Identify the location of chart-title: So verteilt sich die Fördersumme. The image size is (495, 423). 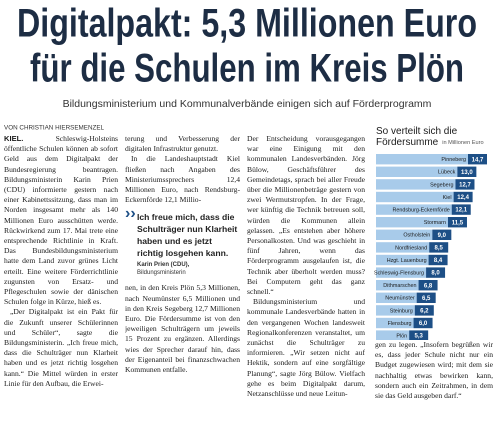
(417, 137).